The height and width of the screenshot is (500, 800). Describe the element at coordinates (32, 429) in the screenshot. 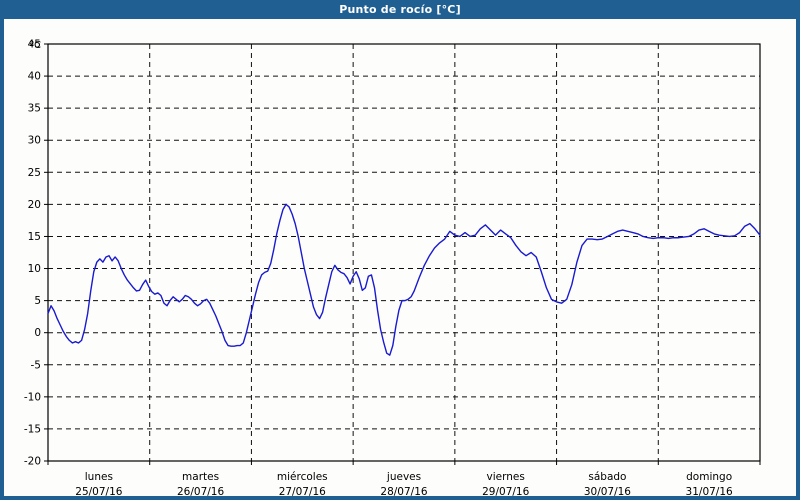

I see `y-tick-label: -15` at that location.